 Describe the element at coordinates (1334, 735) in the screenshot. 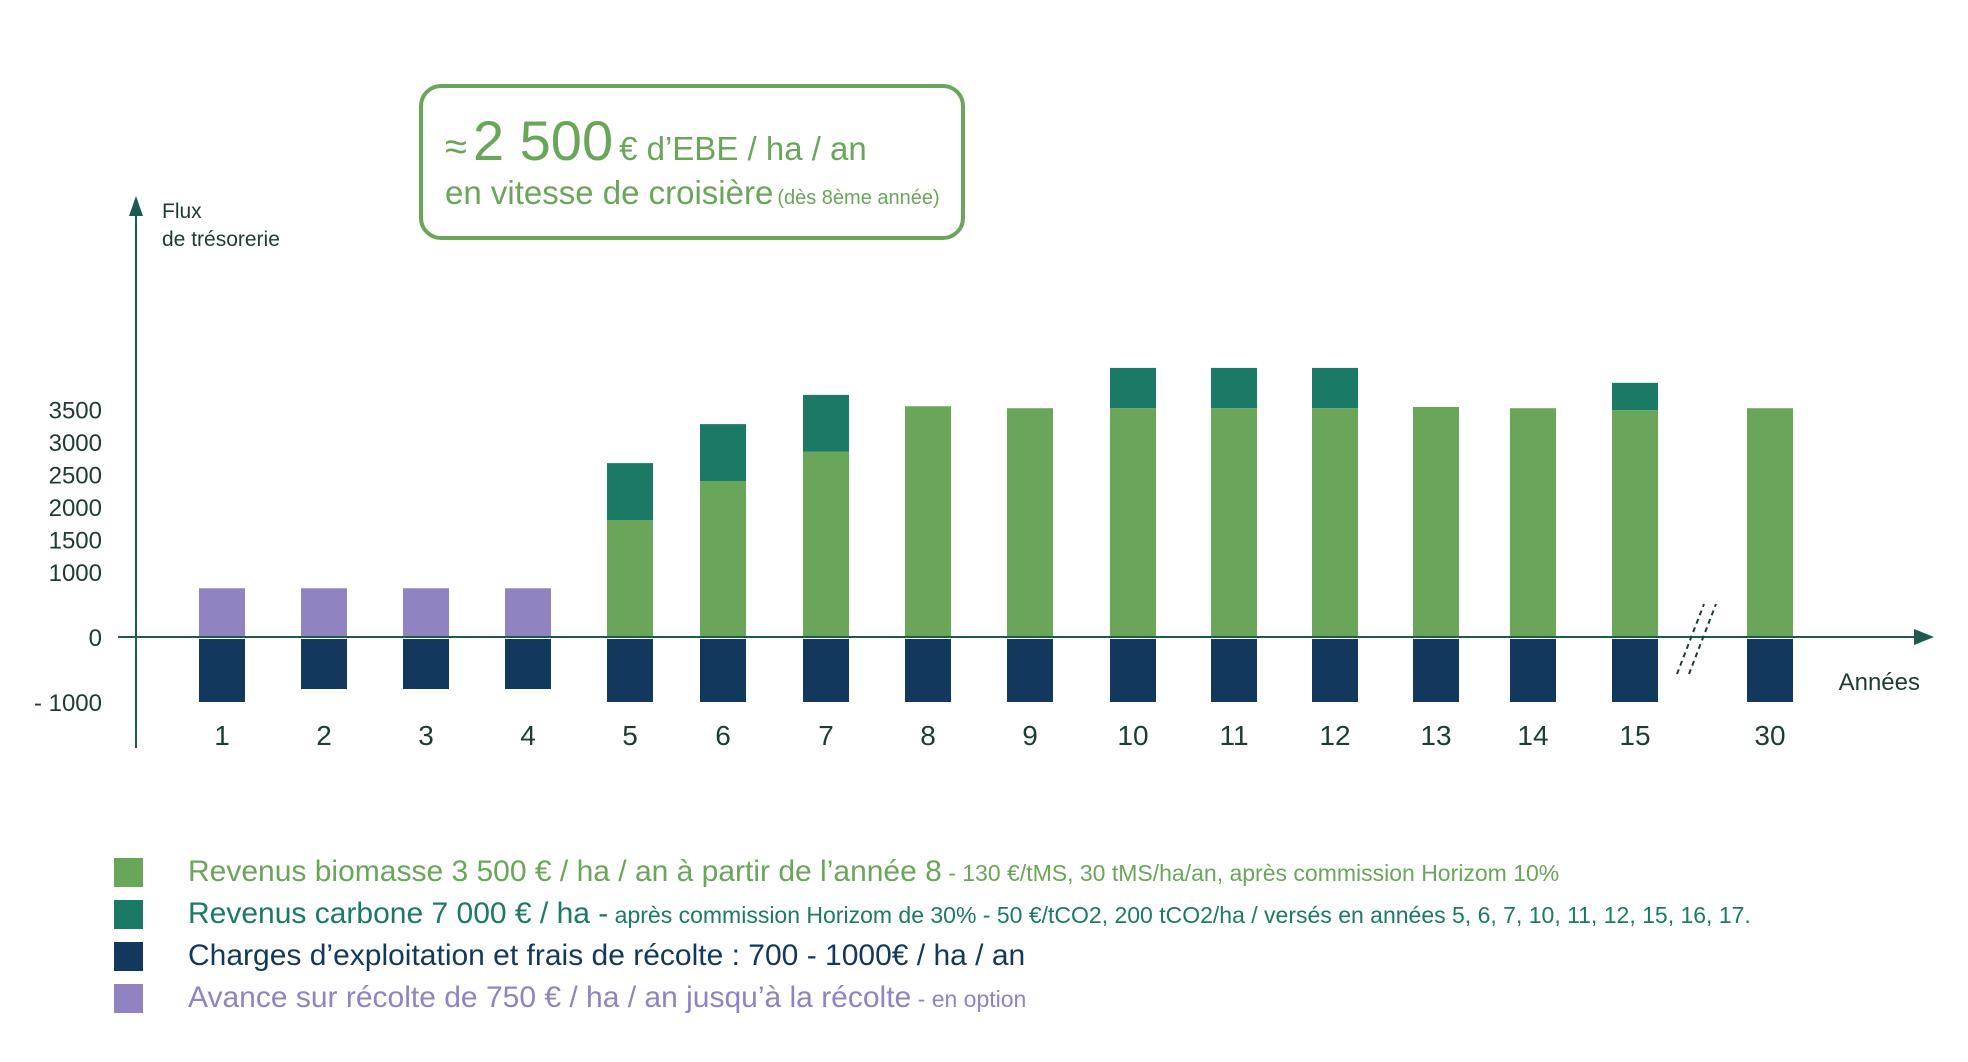

I see `x-tick-label: 12` at that location.